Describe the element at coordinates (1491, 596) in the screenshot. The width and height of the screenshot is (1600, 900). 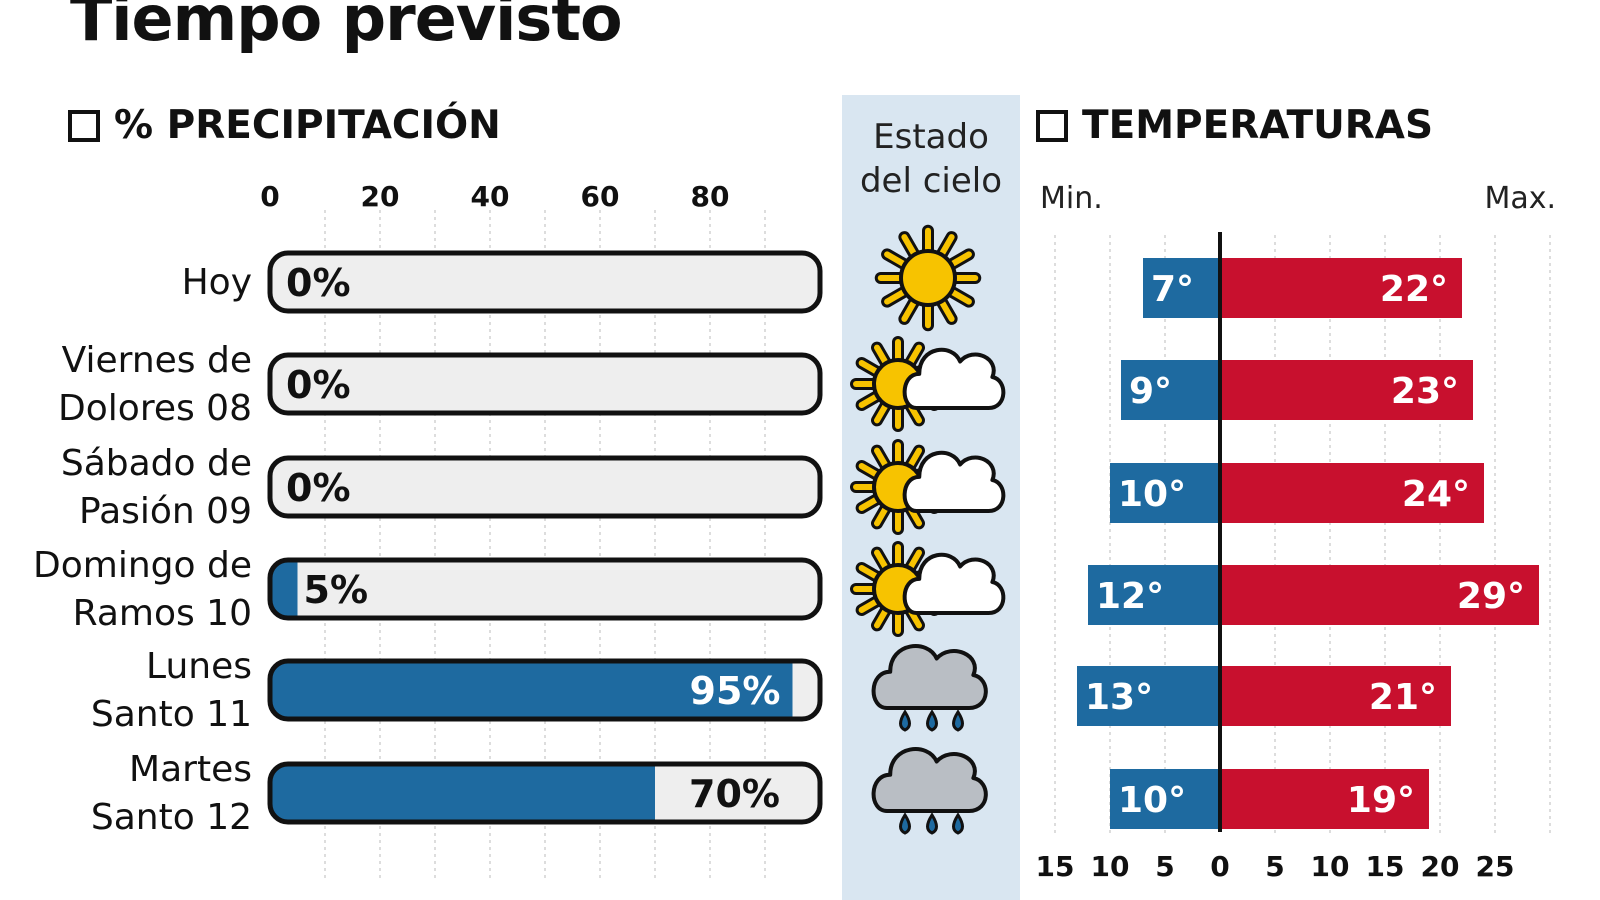
I see `temperature-max-label: 29°` at that location.